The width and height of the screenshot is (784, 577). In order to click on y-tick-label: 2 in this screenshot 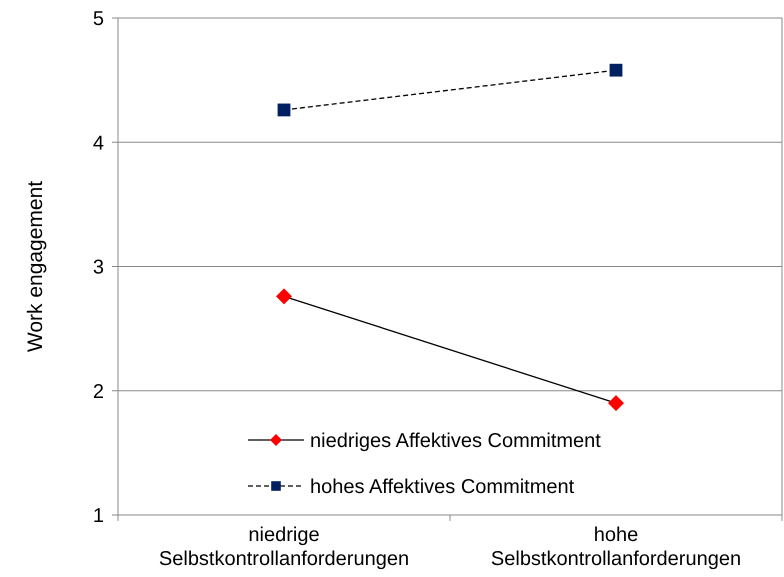, I will do `click(98, 391)`.